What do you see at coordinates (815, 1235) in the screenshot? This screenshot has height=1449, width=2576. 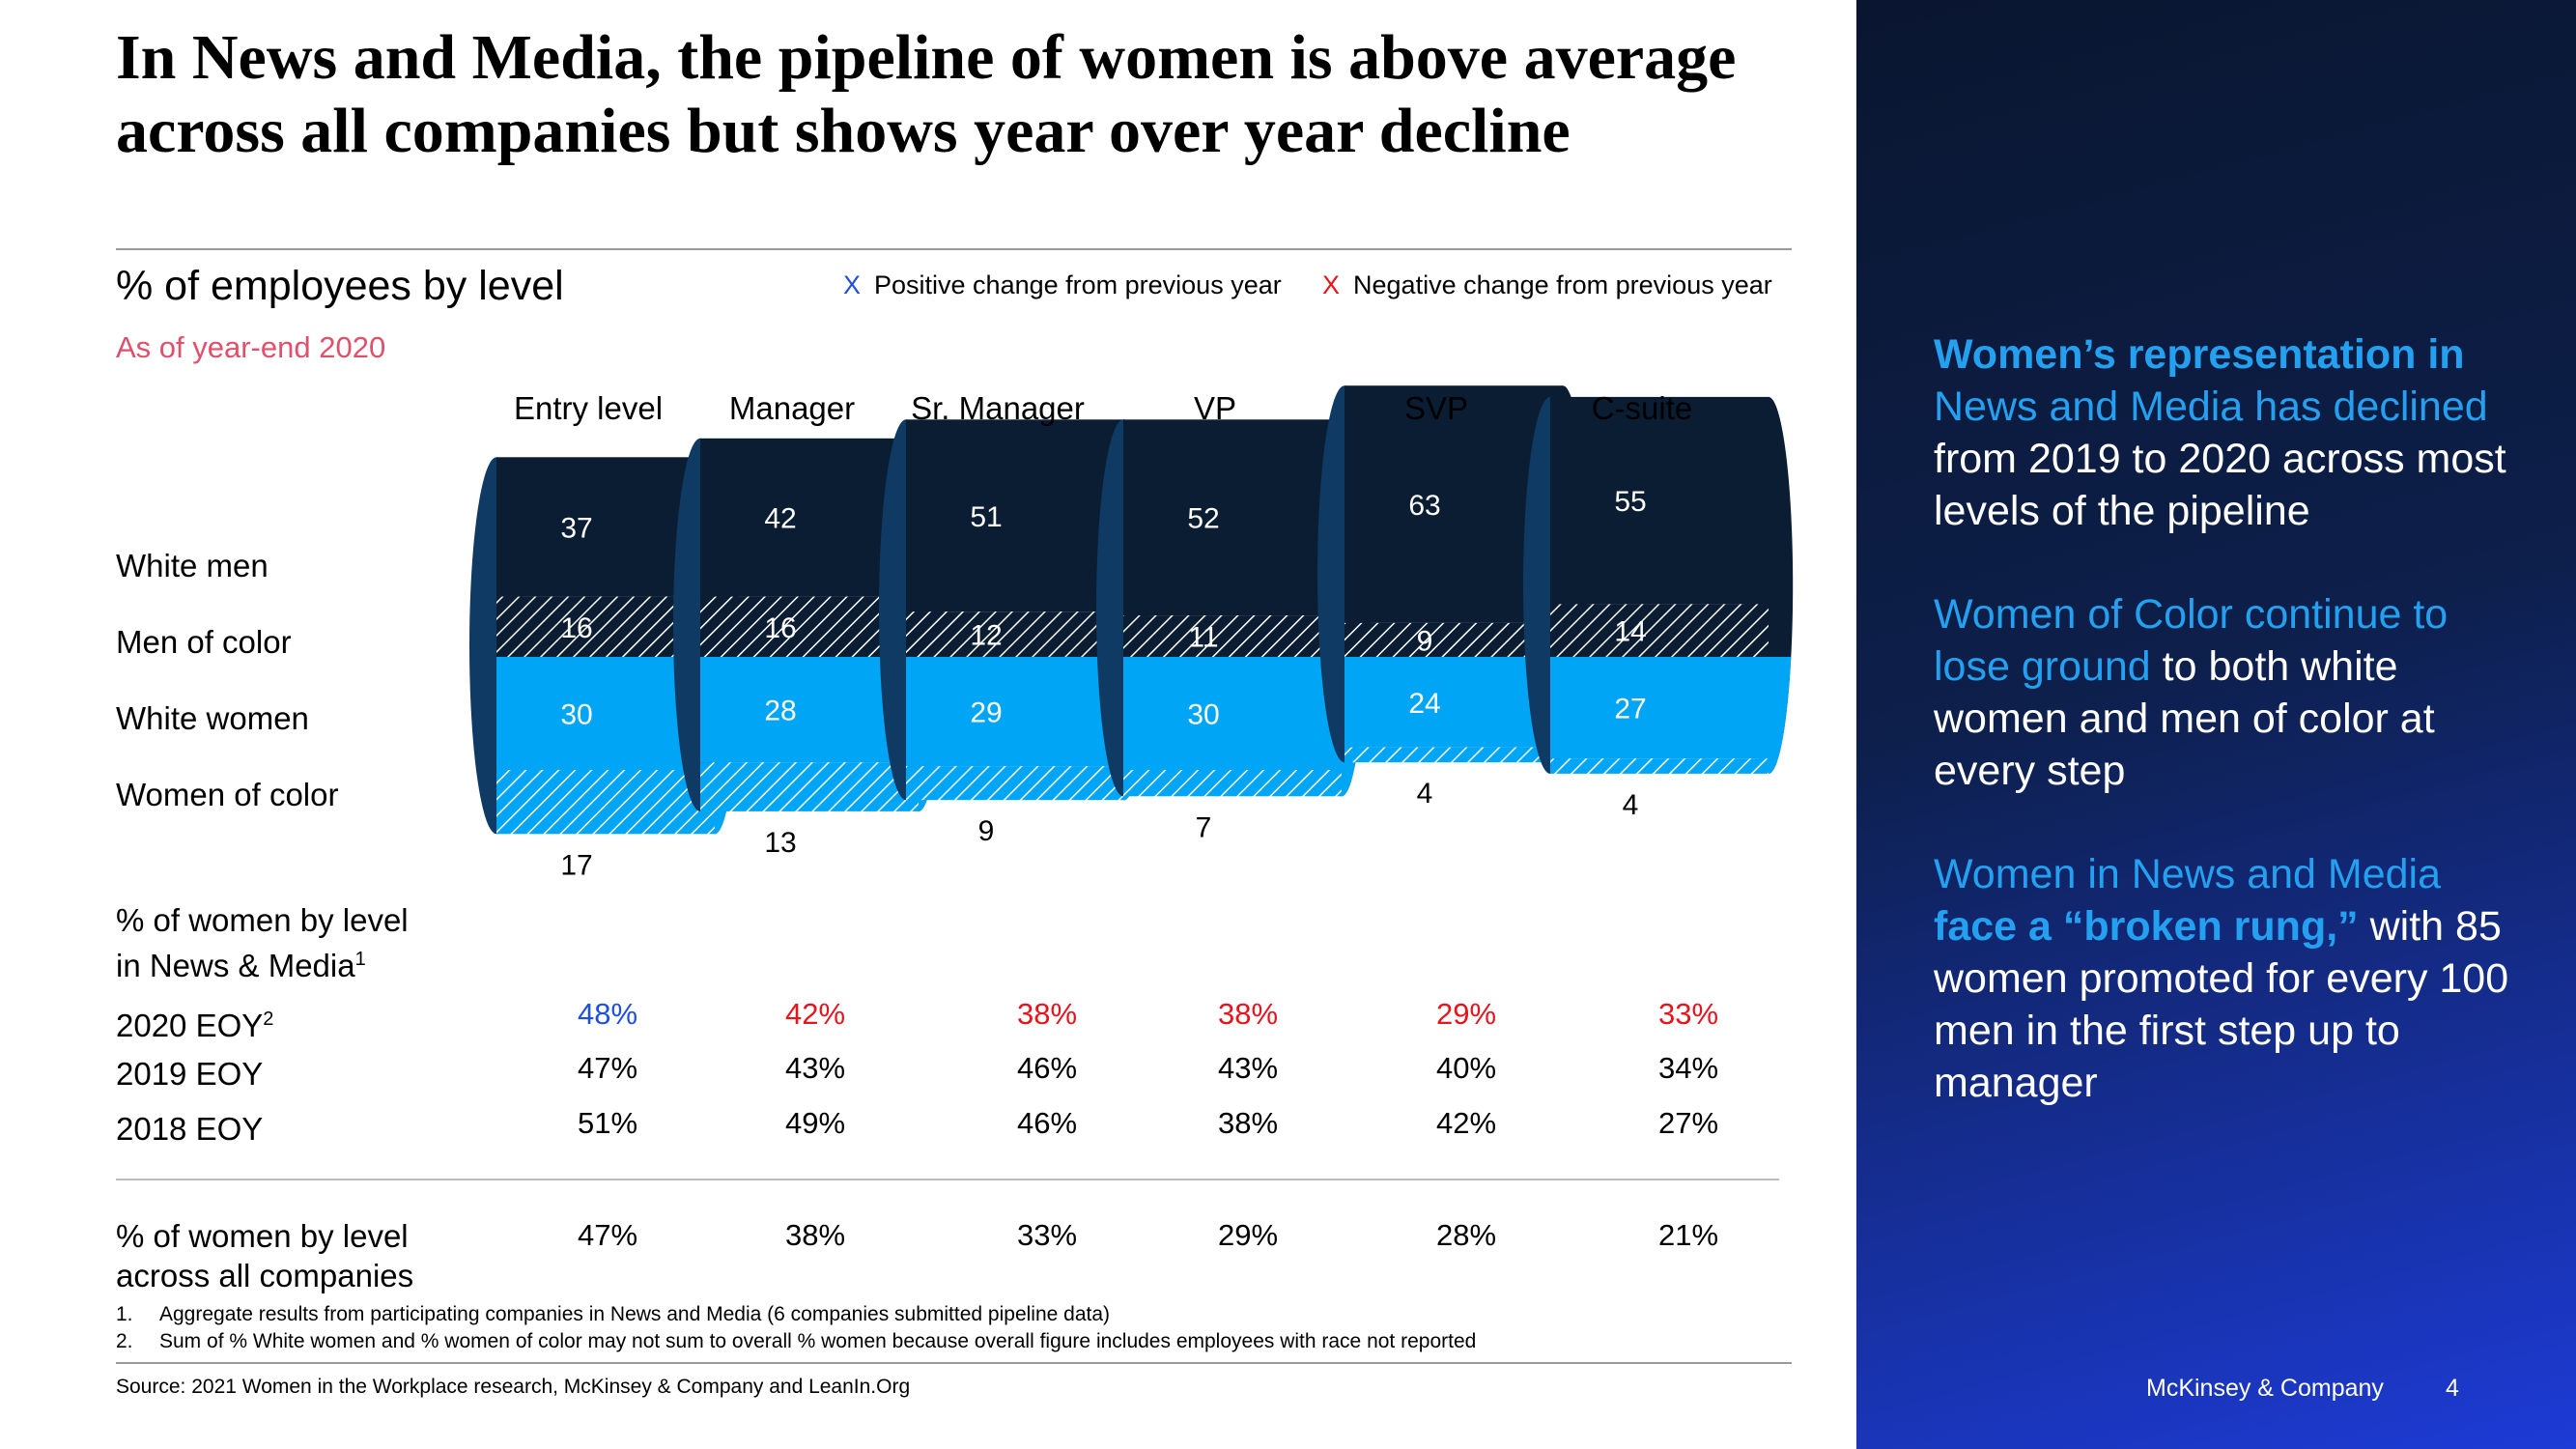 I see `women-pct-all-companies-1: 38%` at bounding box center [815, 1235].